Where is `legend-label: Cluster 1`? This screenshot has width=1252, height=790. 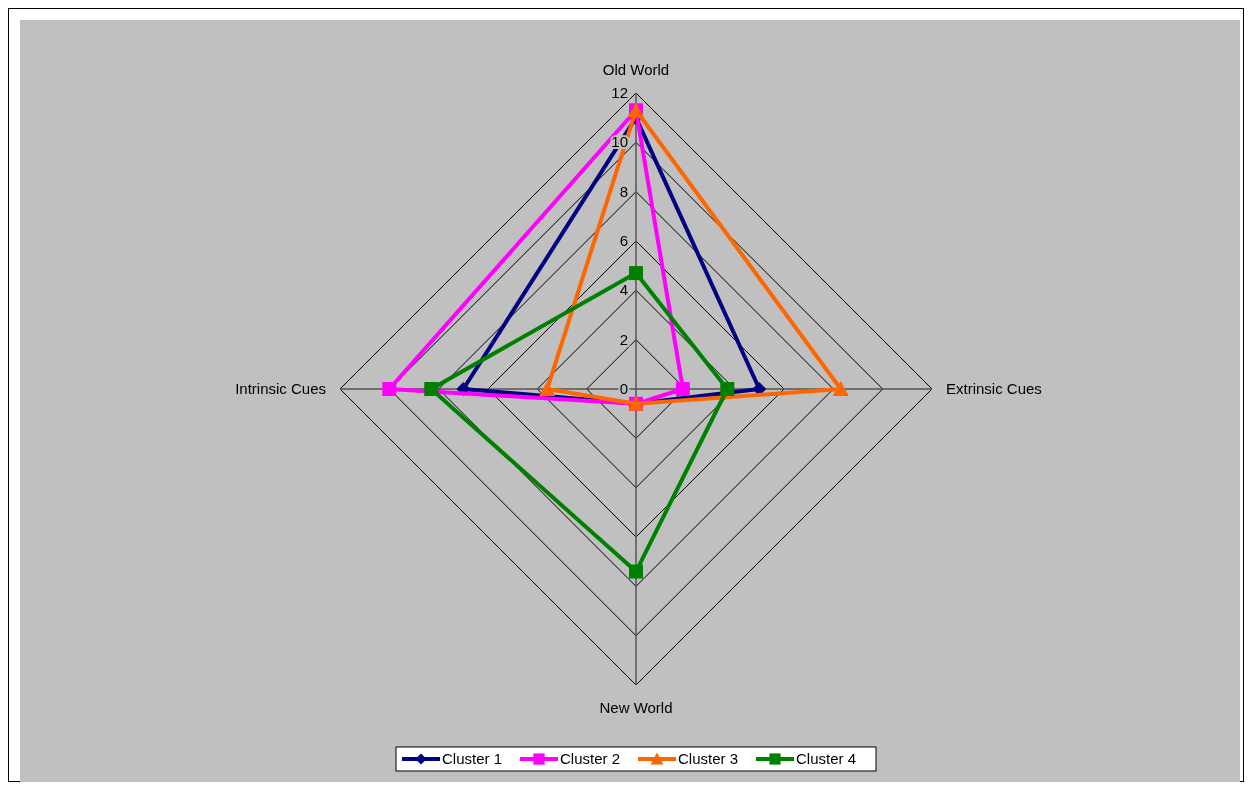
legend-label: Cluster 1 is located at coordinates (472, 758).